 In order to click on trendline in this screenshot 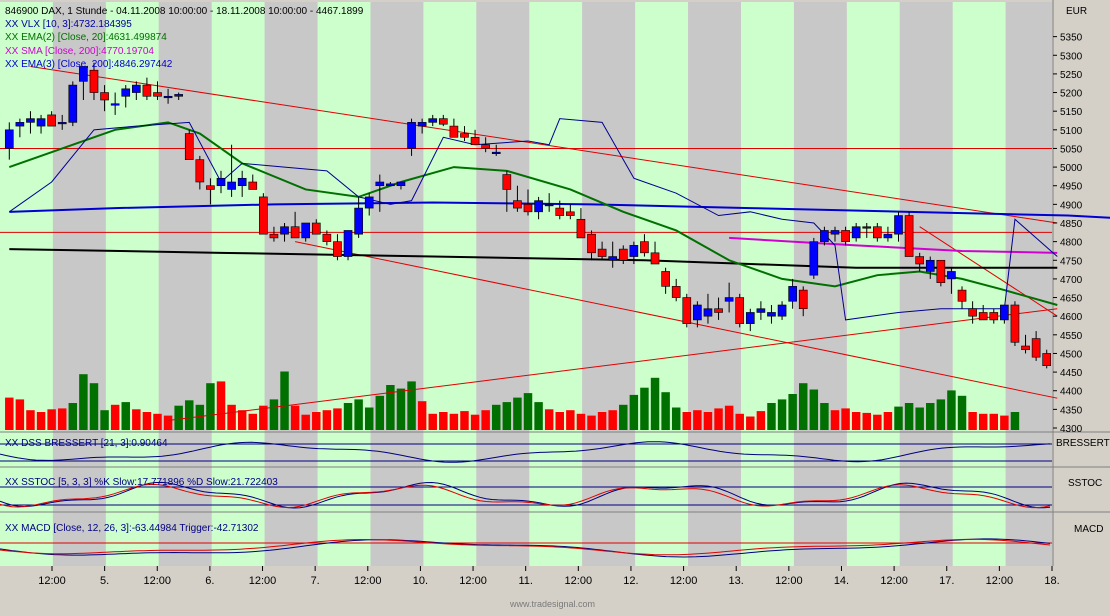, I will do `click(613, 365)`.